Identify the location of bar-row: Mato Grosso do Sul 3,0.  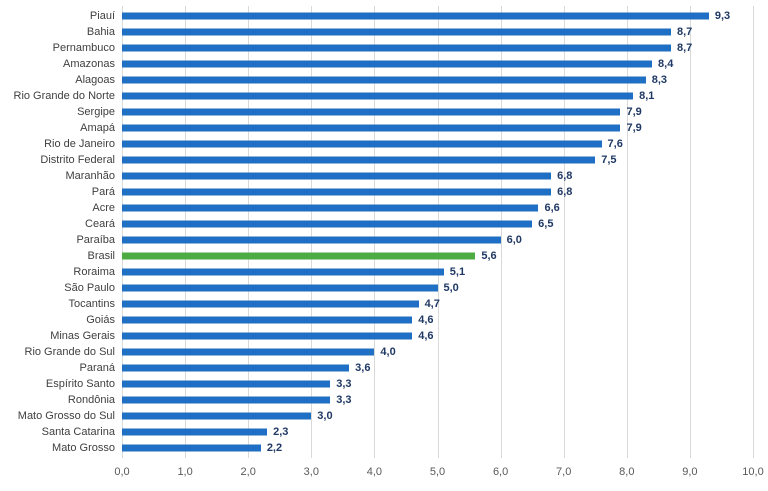
(385, 416).